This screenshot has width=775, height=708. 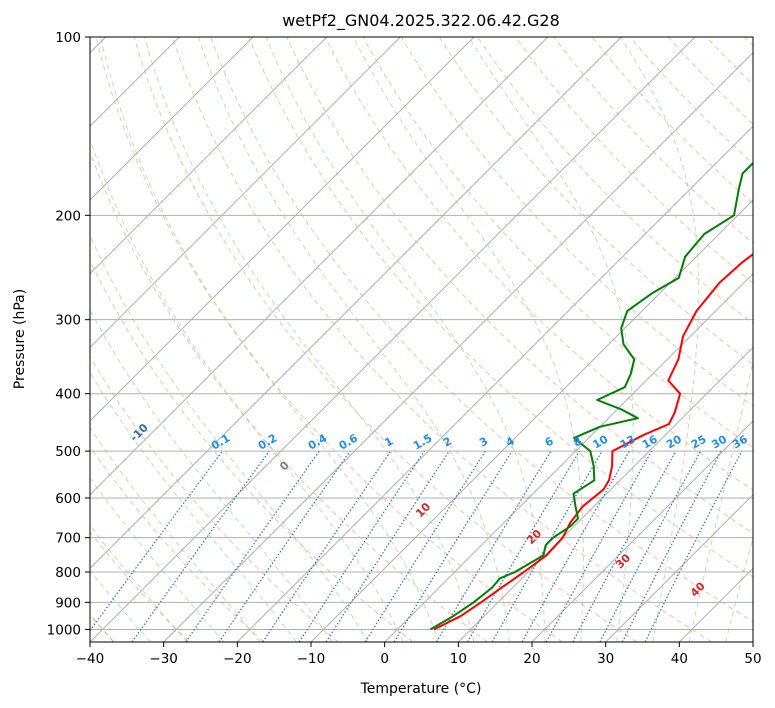 I want to click on x-axis-label: Temperature (°C), so click(x=421, y=689).